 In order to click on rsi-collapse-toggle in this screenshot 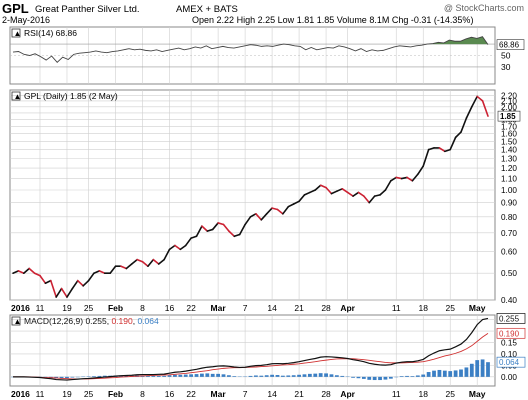, I will do `click(16, 33)`.